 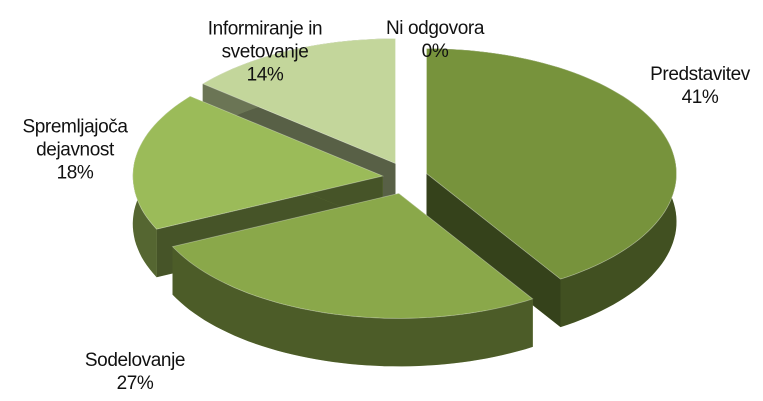 What do you see at coordinates (493, 250) in the screenshot?
I see `slice-wall-shade` at bounding box center [493, 250].